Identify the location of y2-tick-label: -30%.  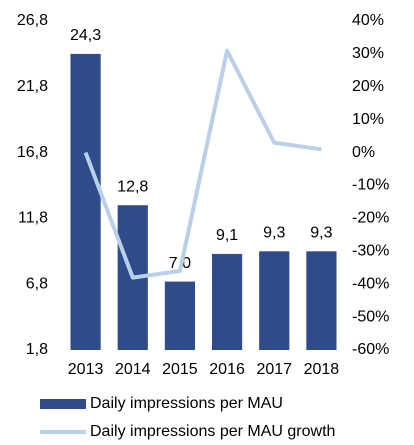
(370, 251).